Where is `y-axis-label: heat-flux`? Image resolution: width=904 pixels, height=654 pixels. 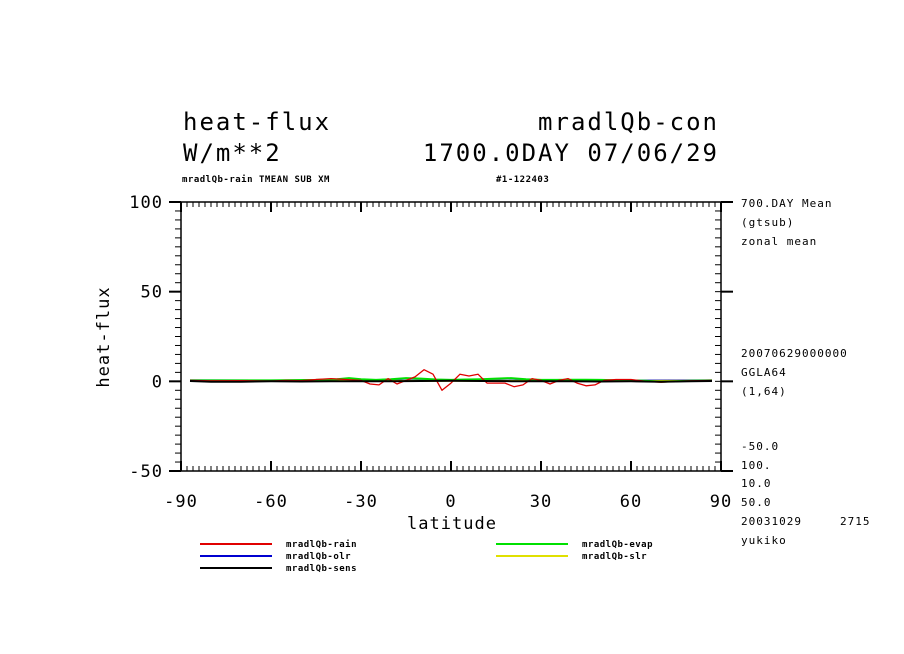
y-axis-label: heat-flux is located at coordinates (104, 336).